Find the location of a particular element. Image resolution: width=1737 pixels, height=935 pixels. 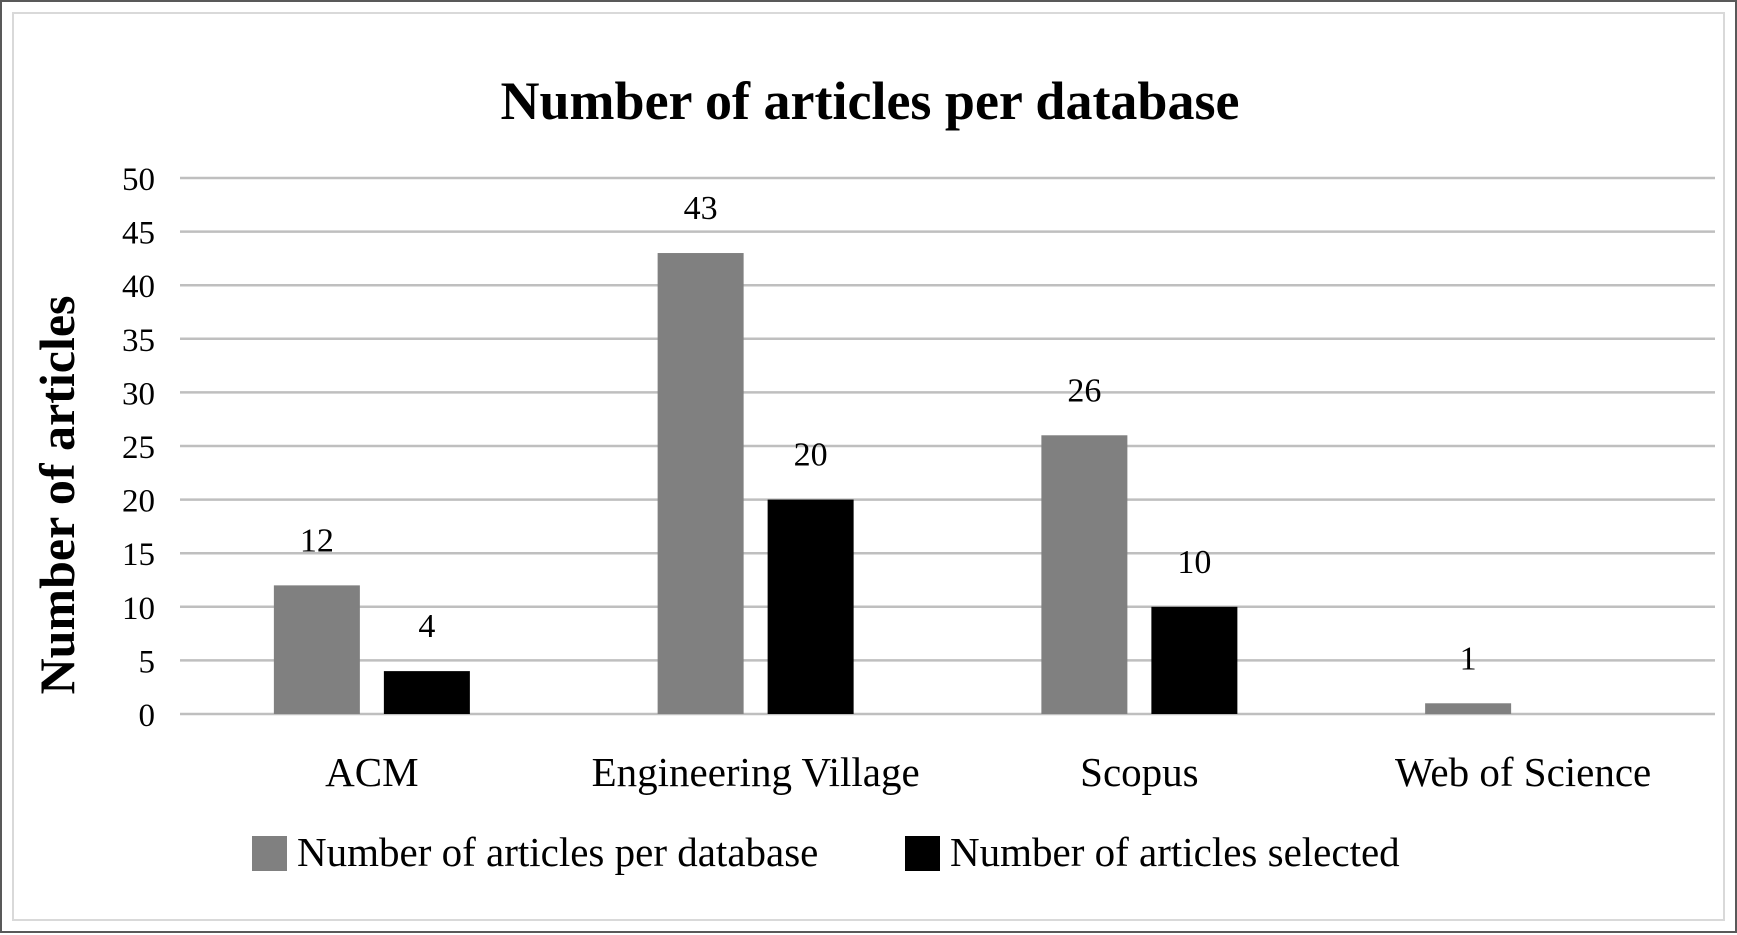

data-label: 26 is located at coordinates (1084, 390).